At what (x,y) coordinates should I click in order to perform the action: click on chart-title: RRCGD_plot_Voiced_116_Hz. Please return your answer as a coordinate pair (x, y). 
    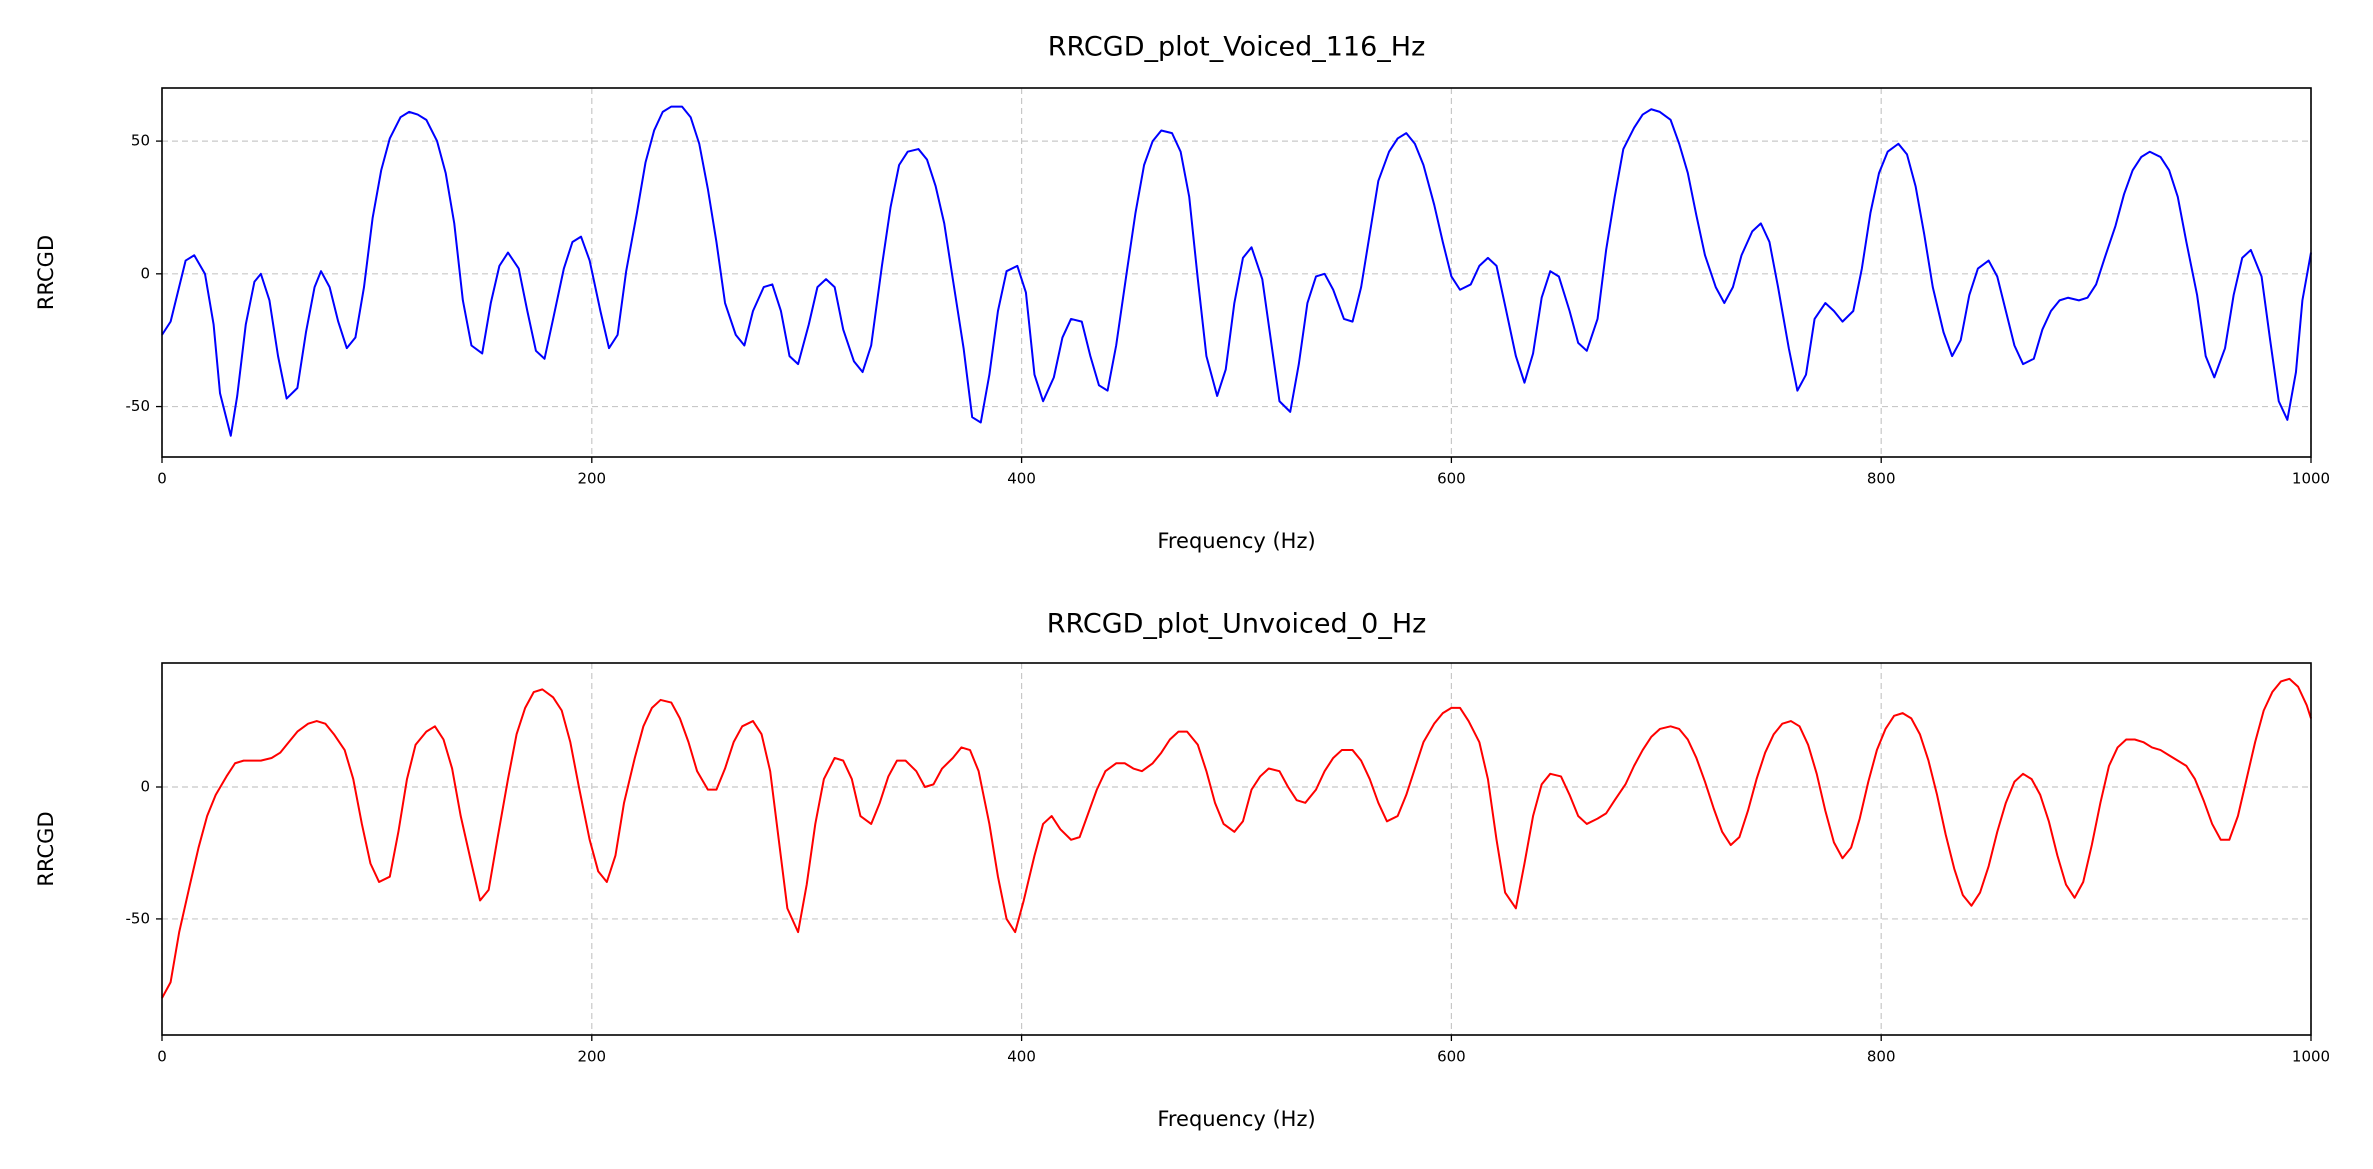
    Looking at the image, I should click on (1237, 47).